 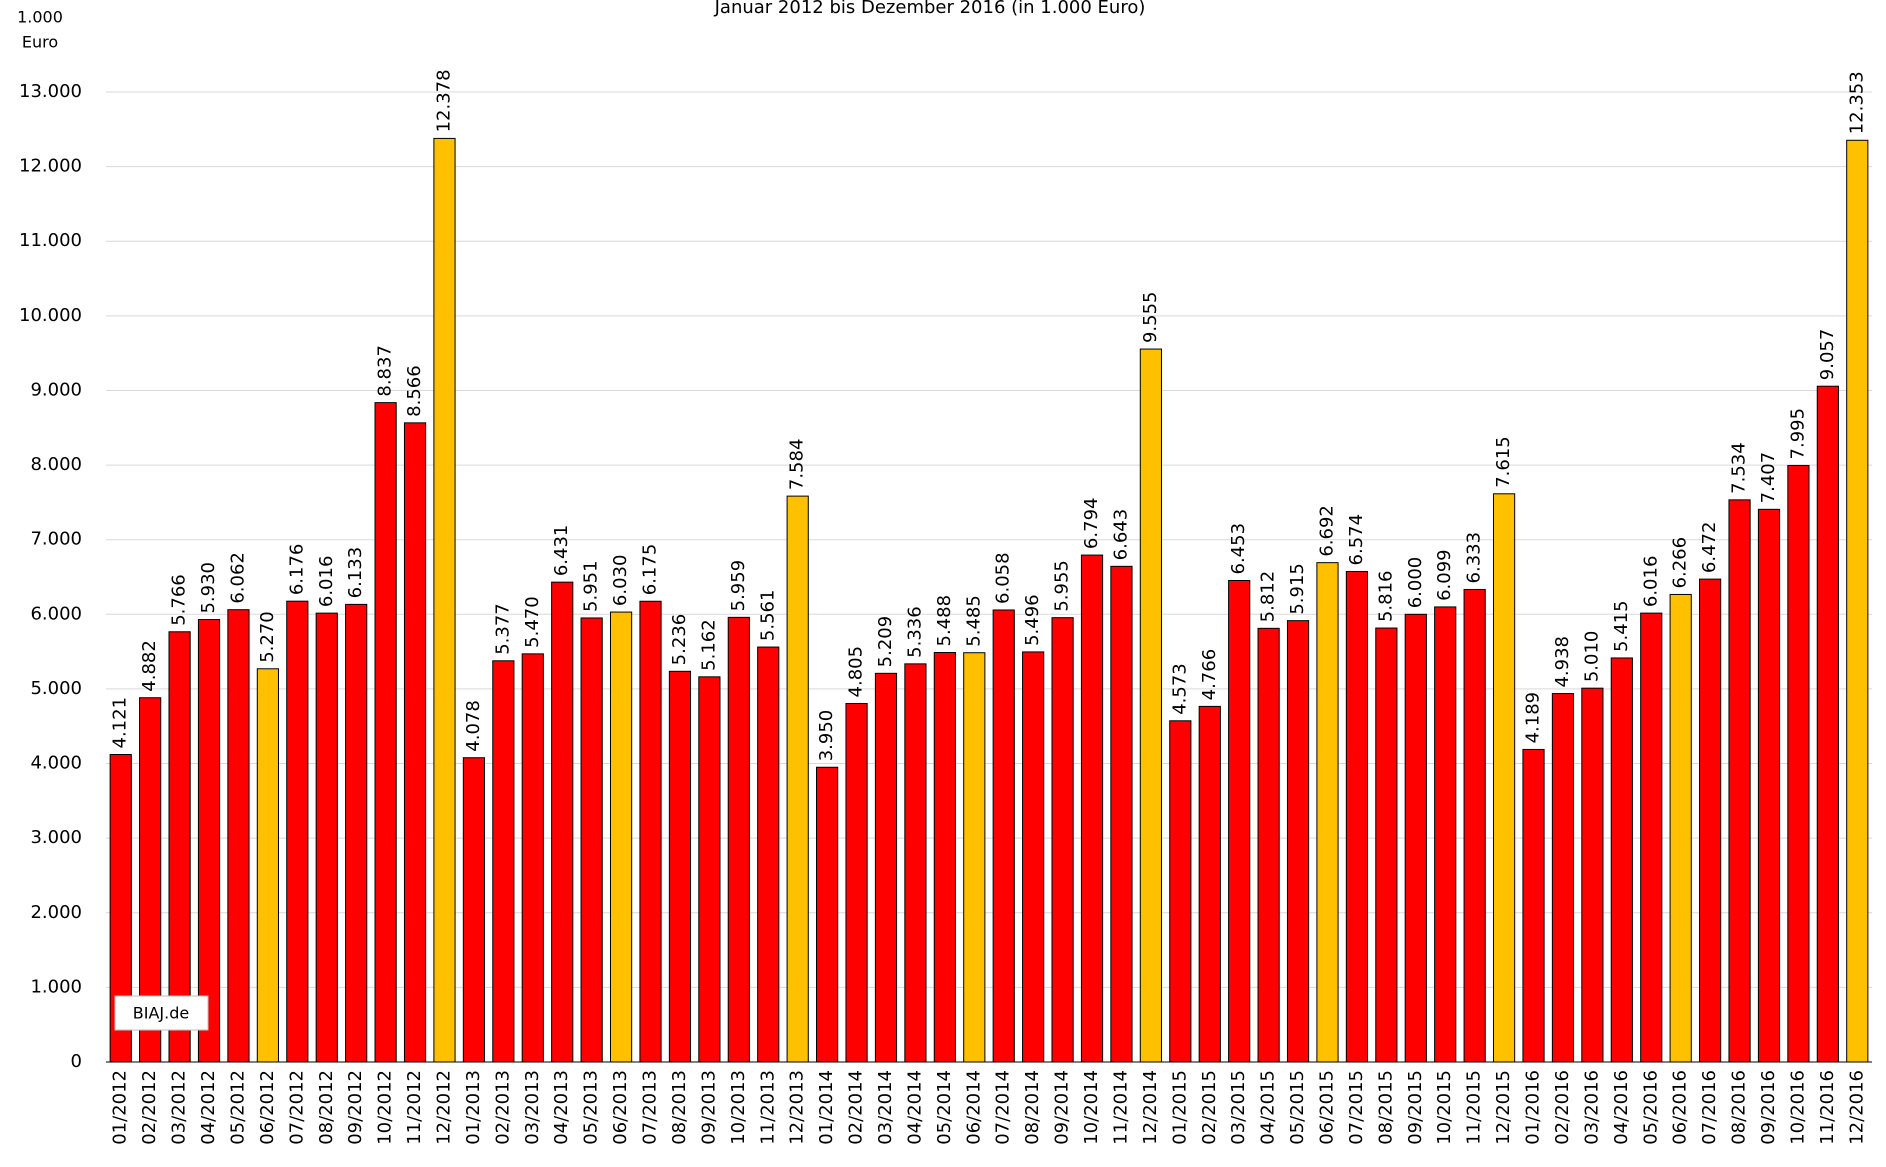 I want to click on x-tick-label: 06/2015, so click(x=1326, y=1107).